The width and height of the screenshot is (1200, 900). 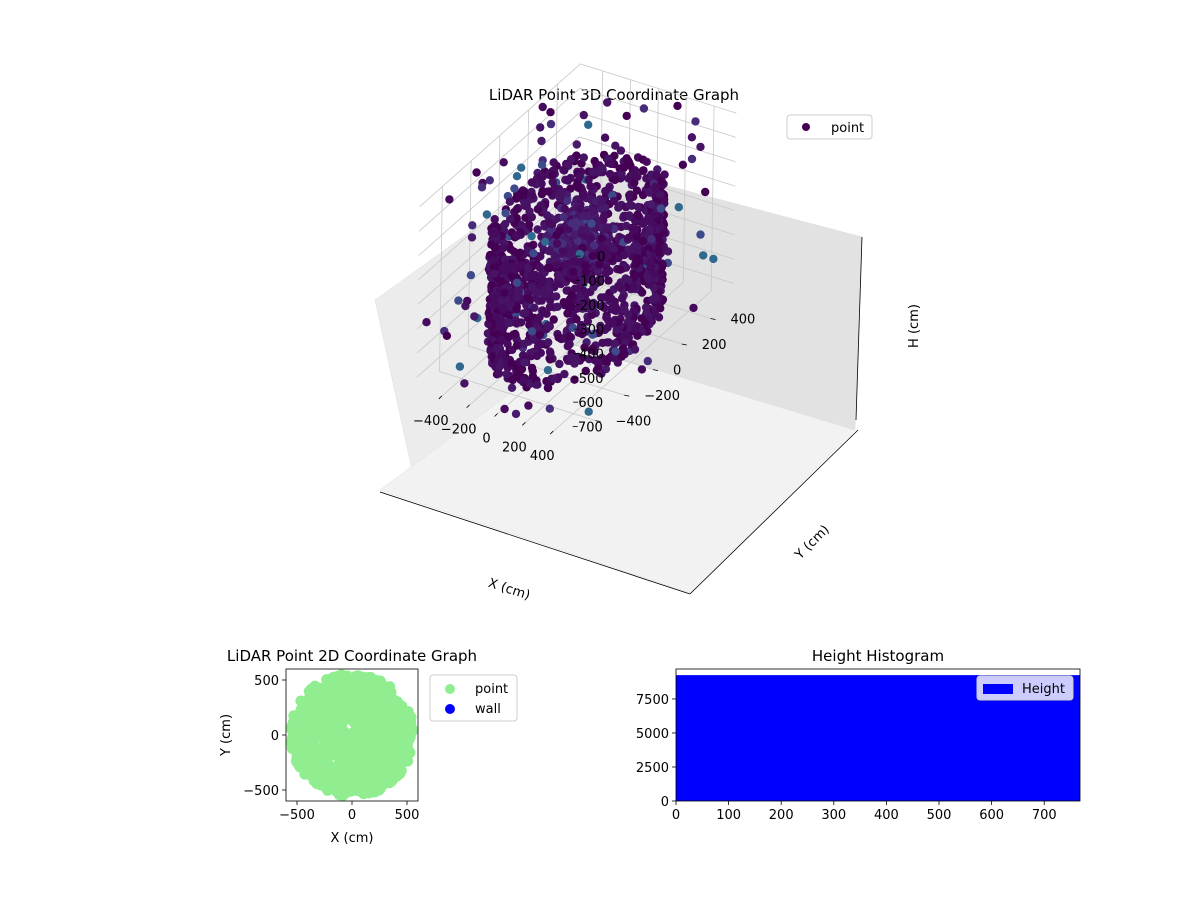 I want to click on legend-histogram: Height, so click(x=1025, y=688).